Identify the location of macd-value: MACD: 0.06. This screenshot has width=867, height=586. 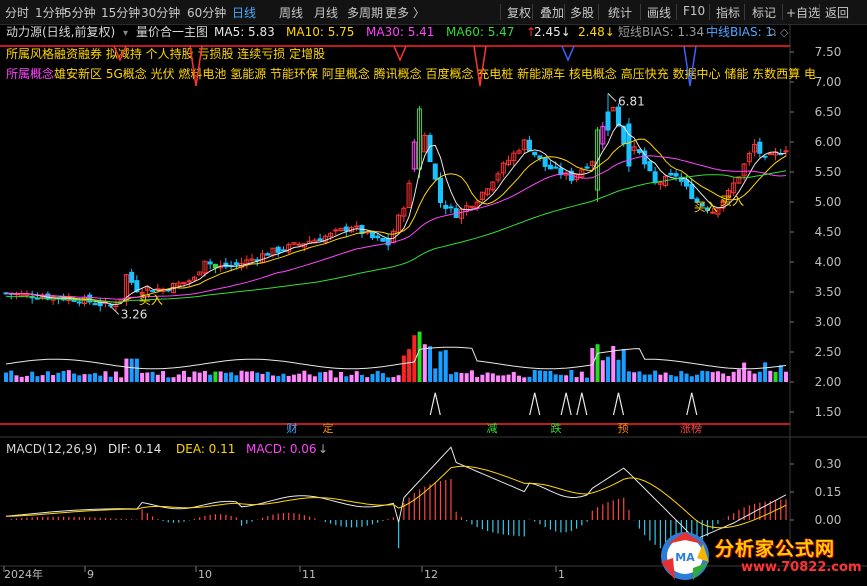
(281, 449).